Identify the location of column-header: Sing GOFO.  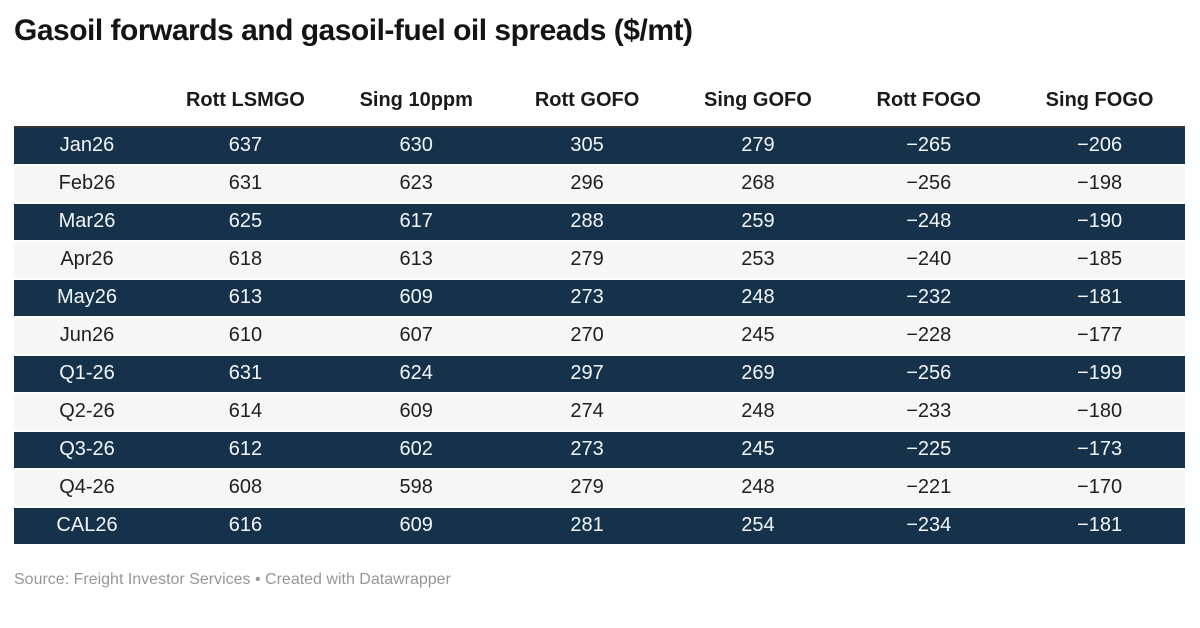
(758, 99).